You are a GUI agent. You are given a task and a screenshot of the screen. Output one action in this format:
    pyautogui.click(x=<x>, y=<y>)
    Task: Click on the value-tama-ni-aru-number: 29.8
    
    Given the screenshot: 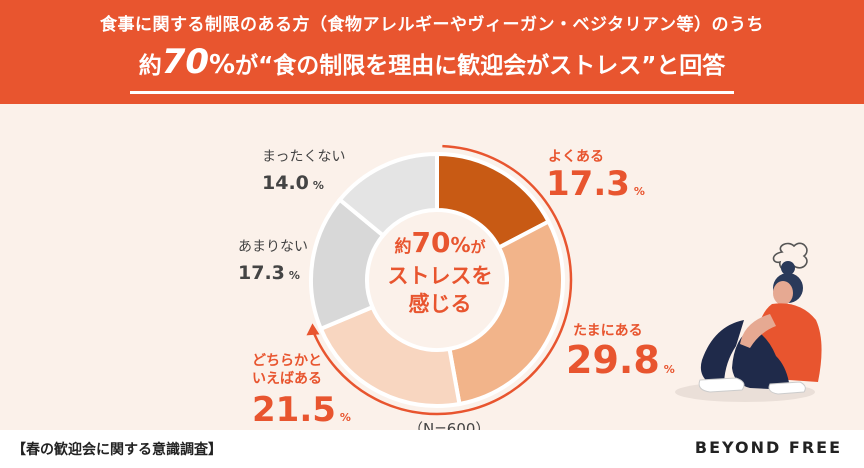 What is the action you would take?
    pyautogui.click(x=613, y=360)
    